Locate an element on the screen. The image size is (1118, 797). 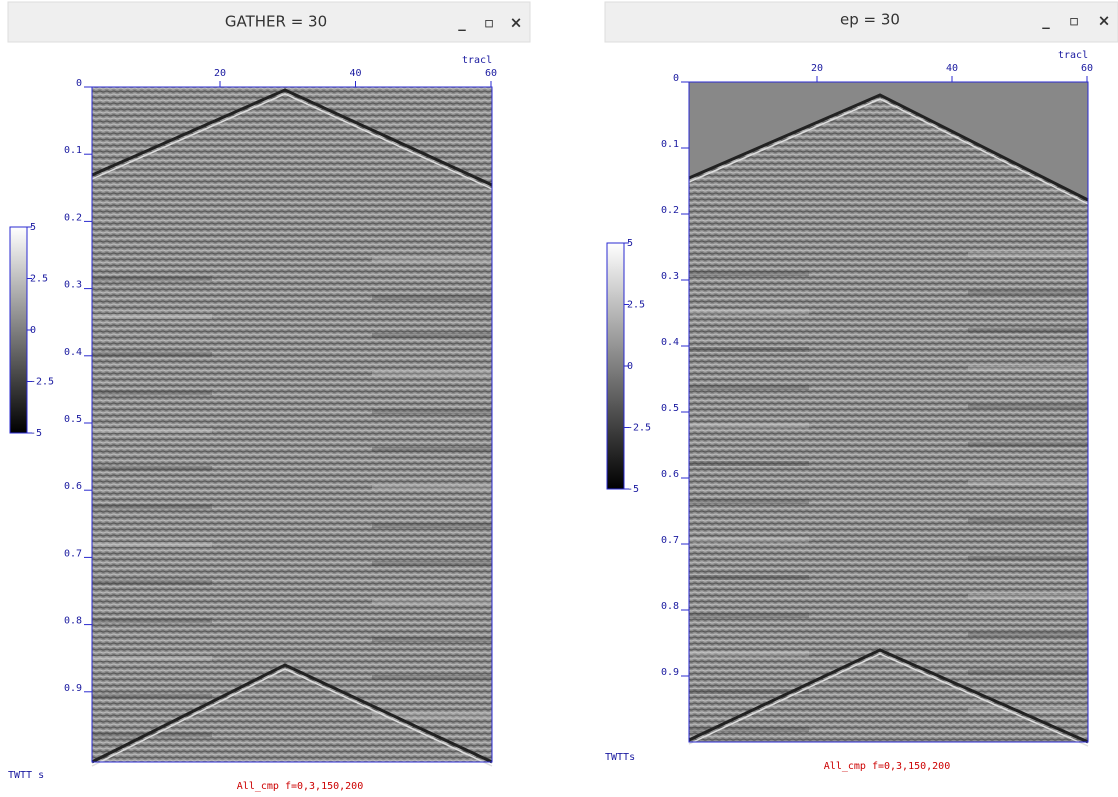
colorbar is located at coordinates (18, 330).